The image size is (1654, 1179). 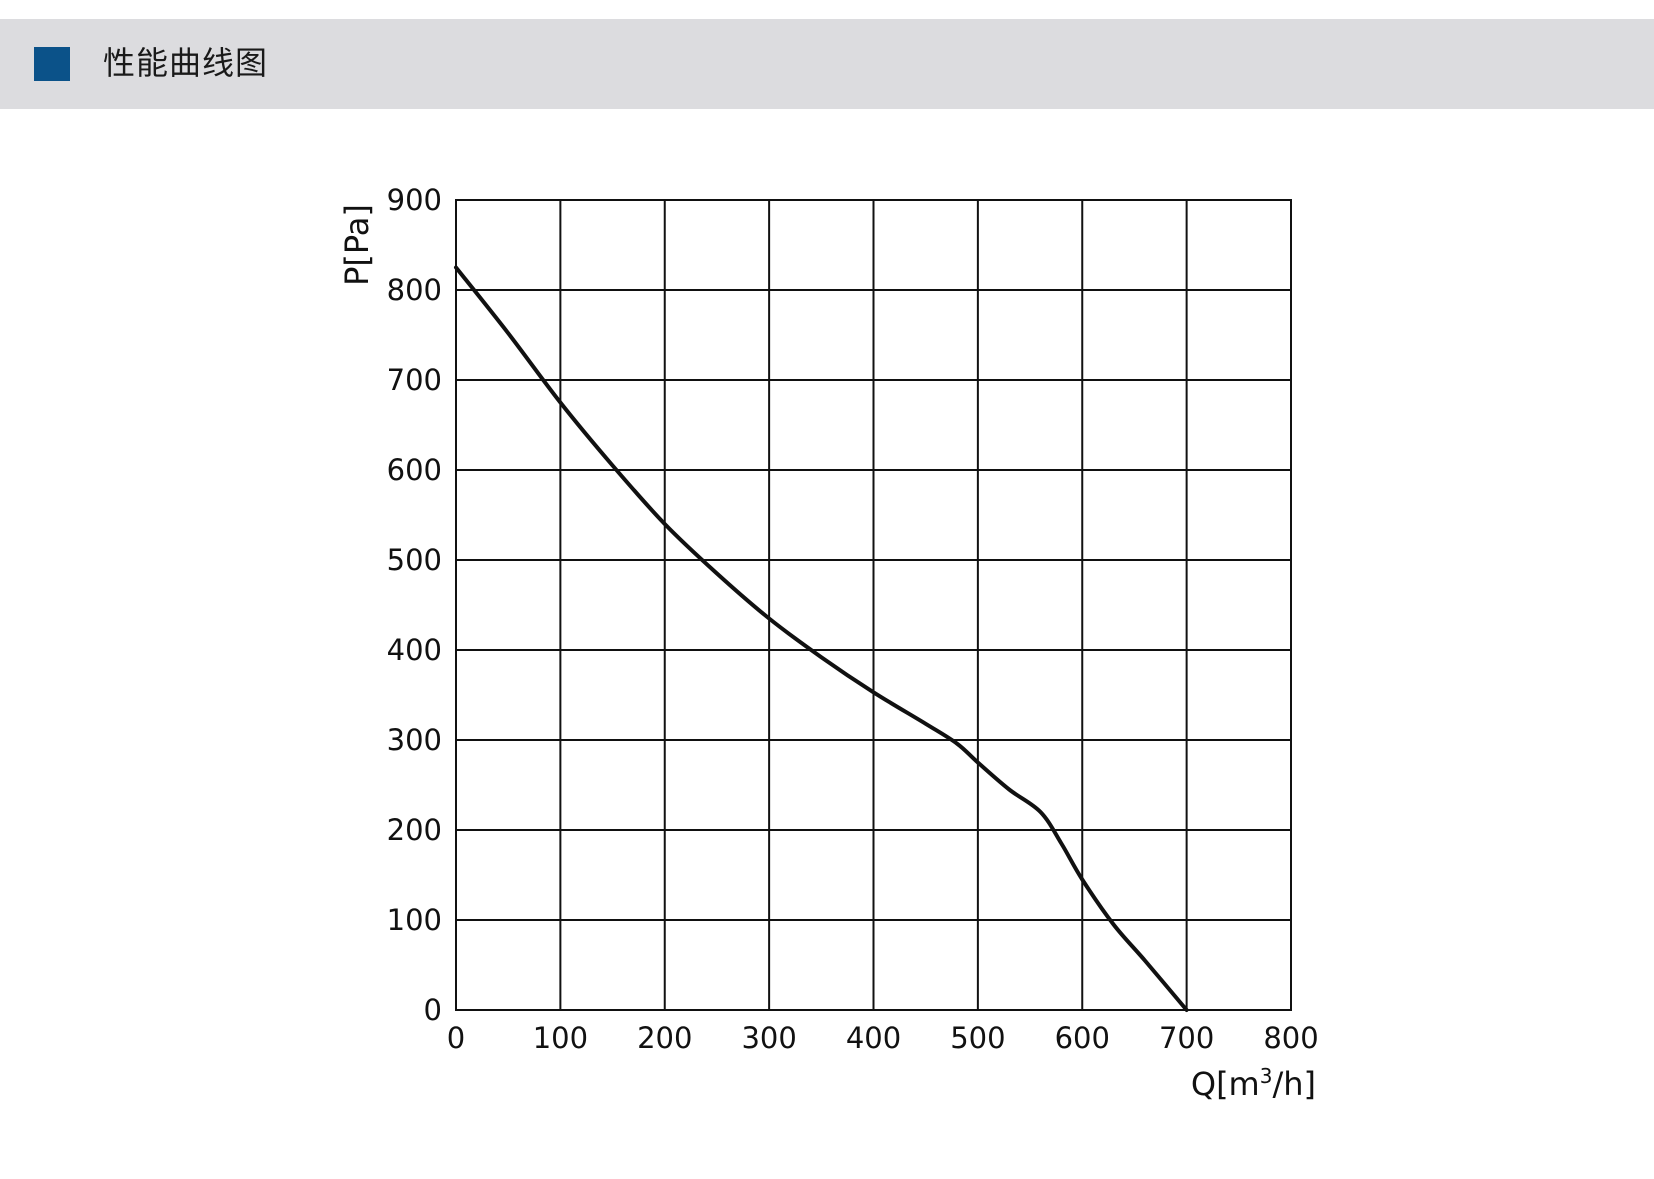 What do you see at coordinates (560, 1038) in the screenshot?
I see `x-tick-label-100: 100` at bounding box center [560, 1038].